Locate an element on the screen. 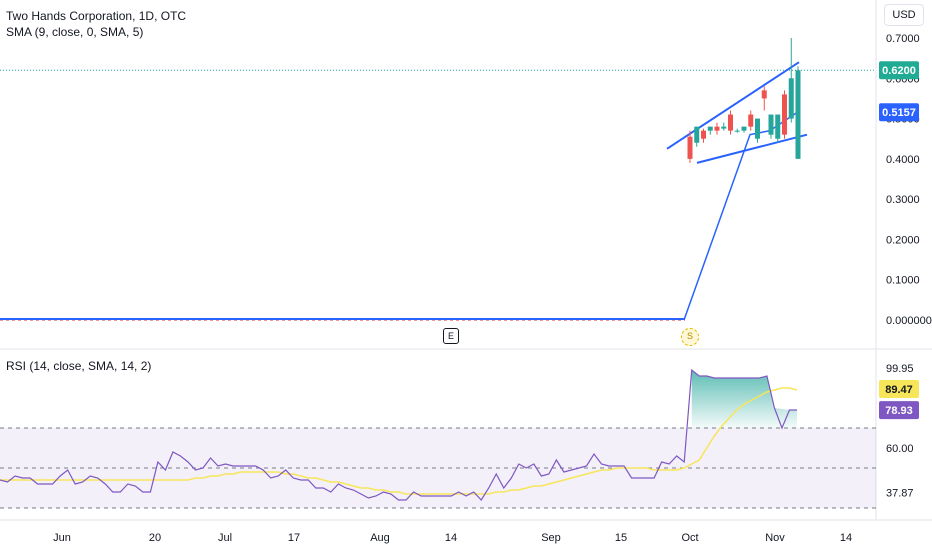 The width and height of the screenshot is (932, 550). price-tick-label: 0.2000 is located at coordinates (903, 240).